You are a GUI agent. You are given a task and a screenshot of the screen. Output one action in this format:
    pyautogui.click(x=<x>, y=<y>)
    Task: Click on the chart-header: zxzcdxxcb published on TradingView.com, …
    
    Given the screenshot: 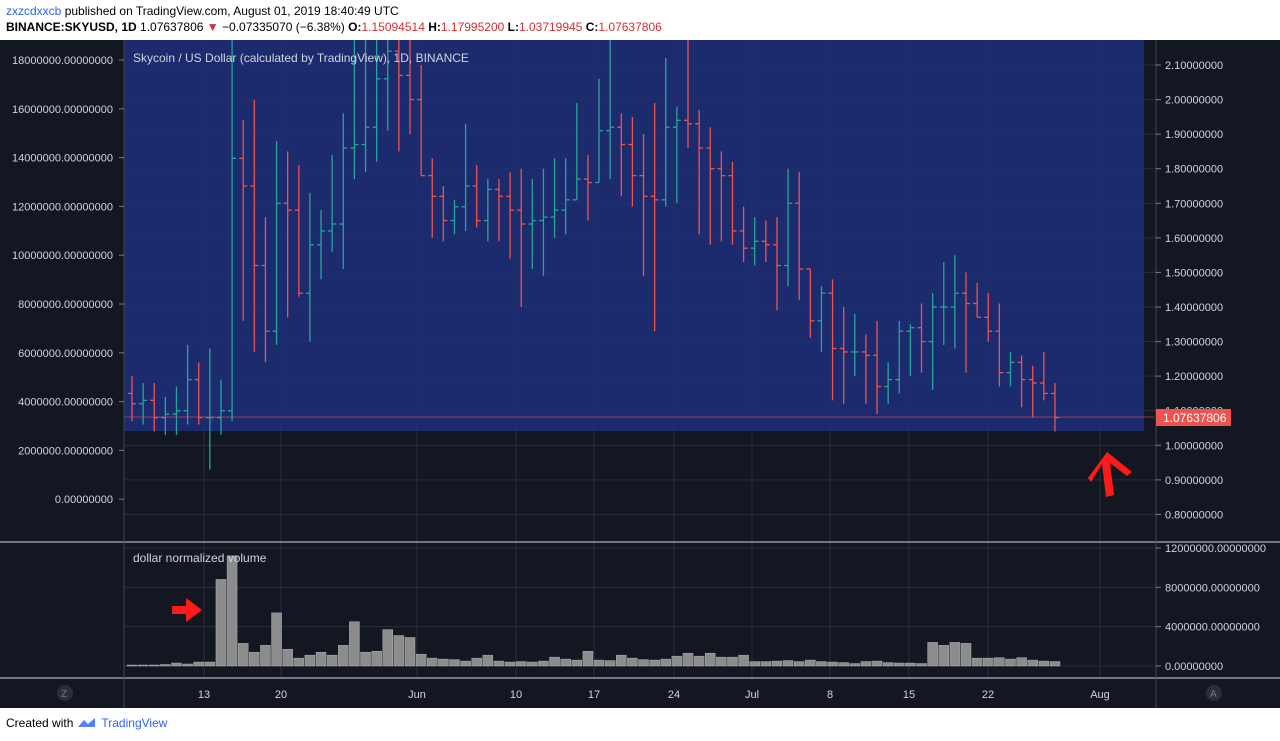 What is the action you would take?
    pyautogui.click(x=334, y=19)
    